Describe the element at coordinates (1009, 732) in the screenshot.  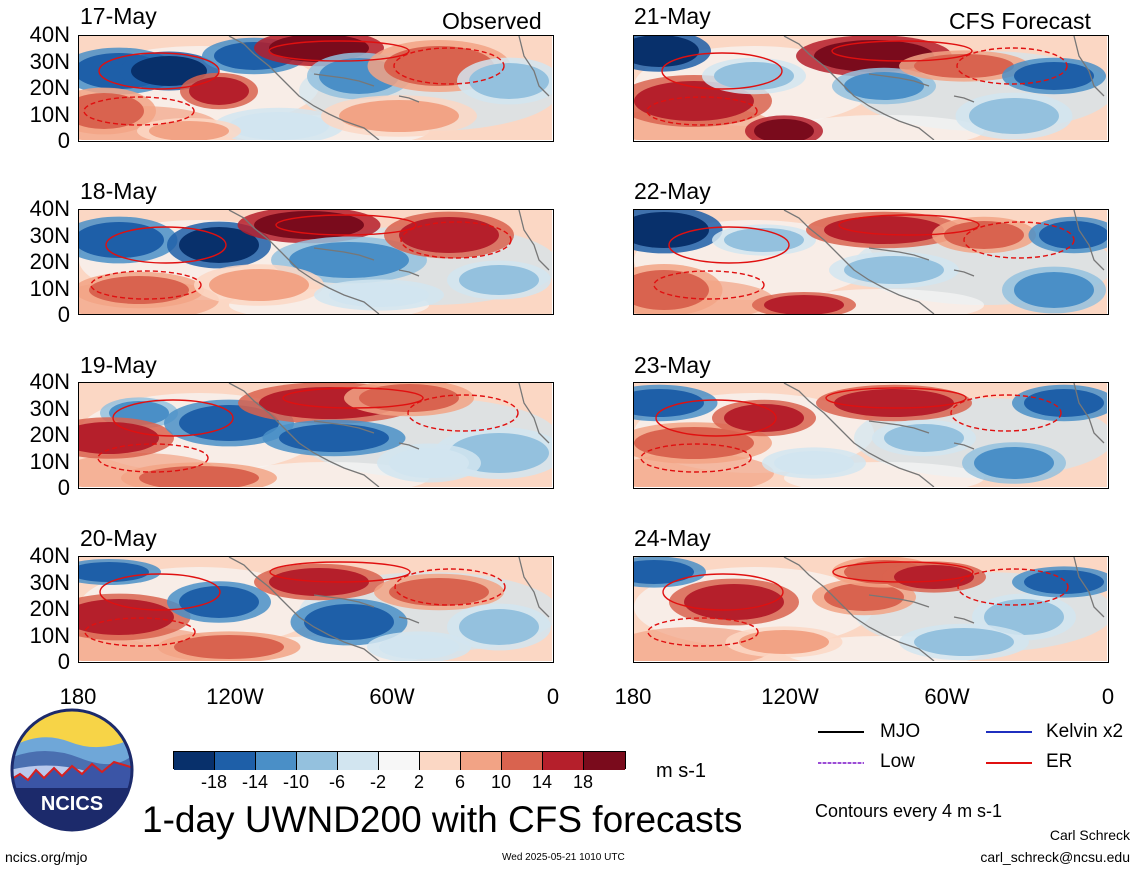
I see `kelvin-legend-line` at that location.